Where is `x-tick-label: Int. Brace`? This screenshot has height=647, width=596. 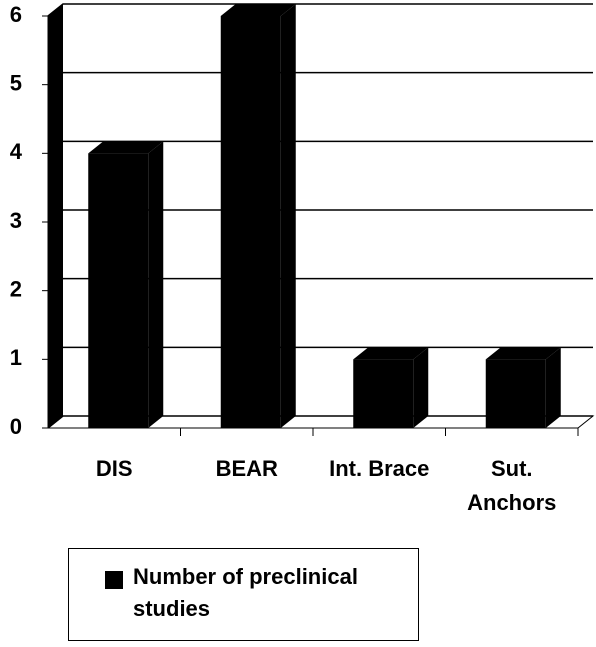 x-tick-label: Int. Brace is located at coordinates (379, 468).